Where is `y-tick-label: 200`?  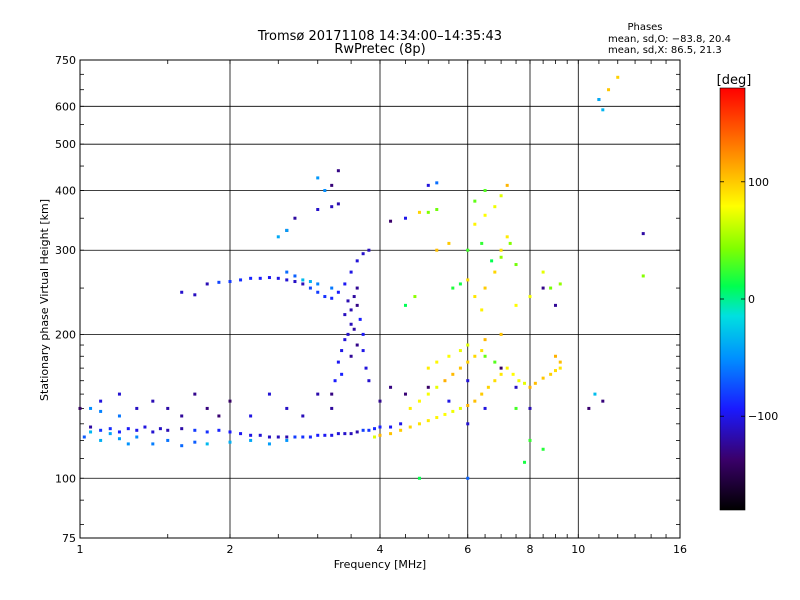 y-tick-label: 200 is located at coordinates (65, 334).